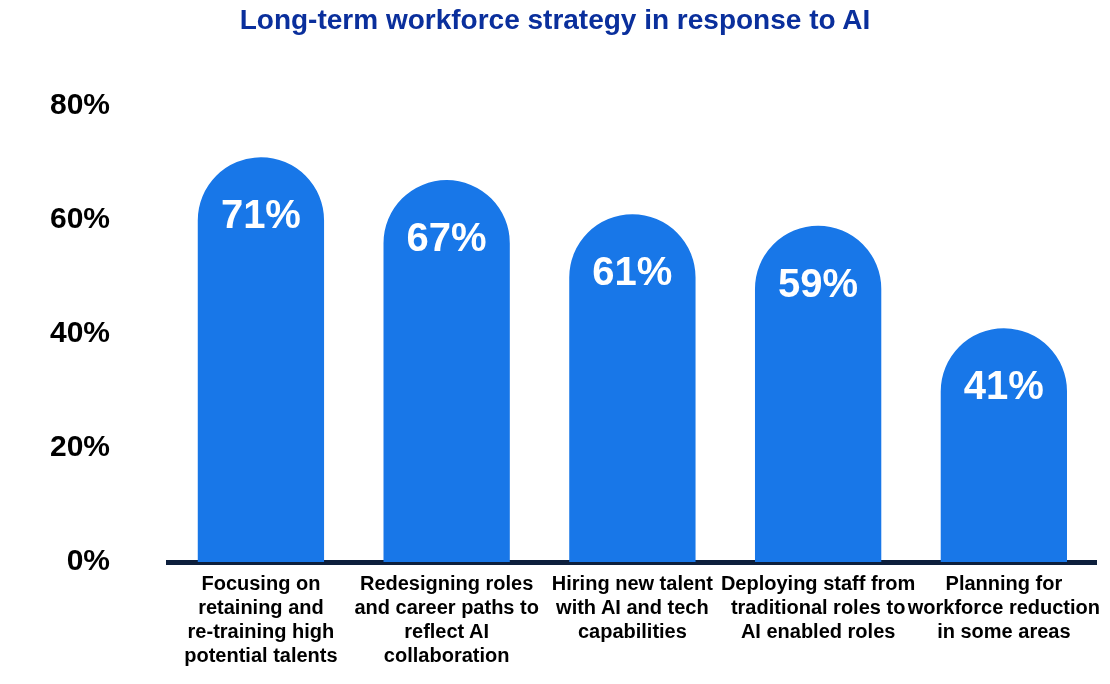 This screenshot has width=1110, height=684. Describe the element at coordinates (261, 618) in the screenshot. I see `x-tick-label: Focusing on retaining and re-training high potential talents` at that location.